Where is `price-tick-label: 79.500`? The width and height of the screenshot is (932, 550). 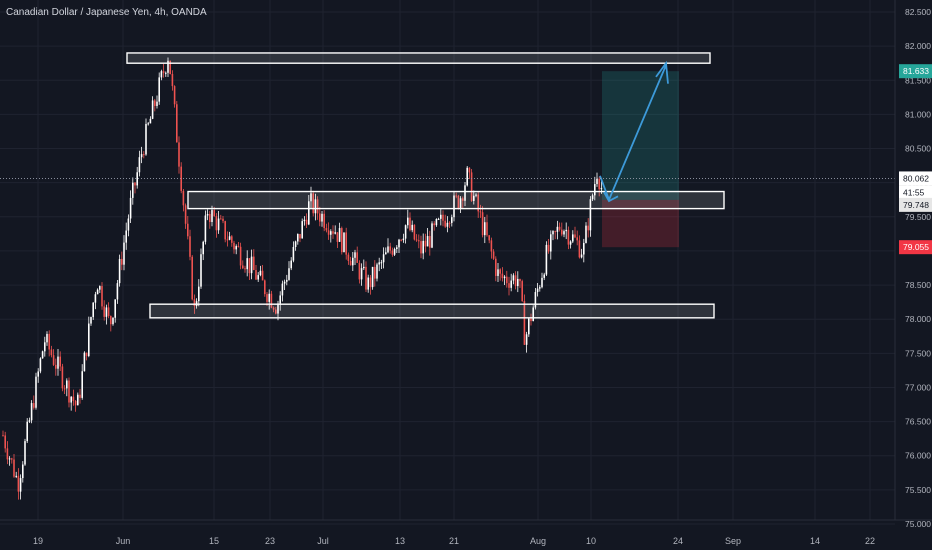 price-tick-label: 79.500 is located at coordinates (918, 217).